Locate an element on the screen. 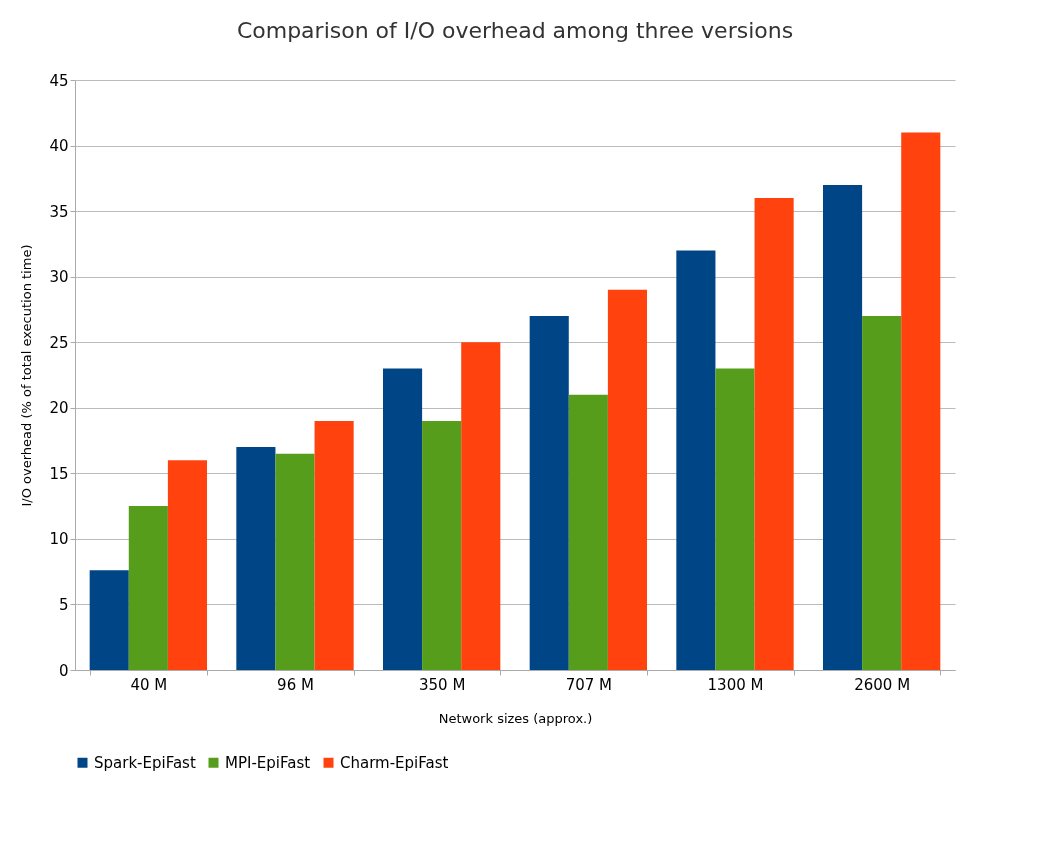  y-tick-label: 0 is located at coordinates (63, 670).